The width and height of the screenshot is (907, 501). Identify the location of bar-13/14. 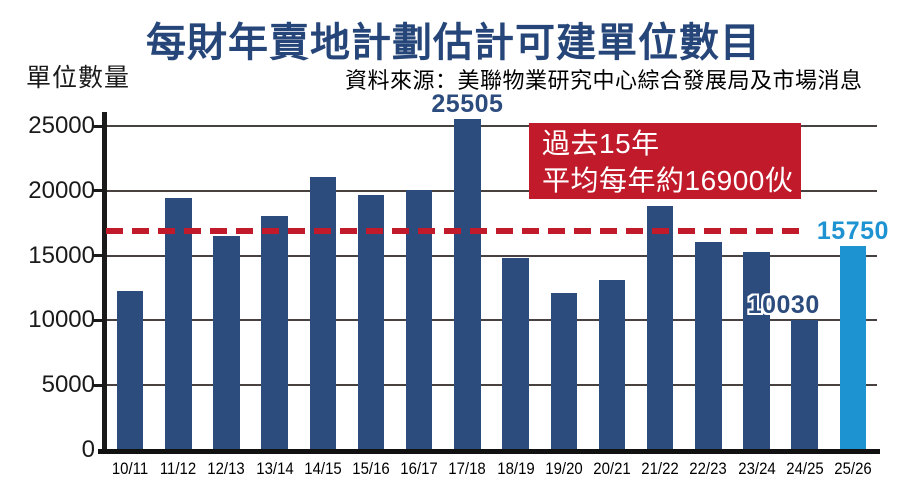
(274, 333).